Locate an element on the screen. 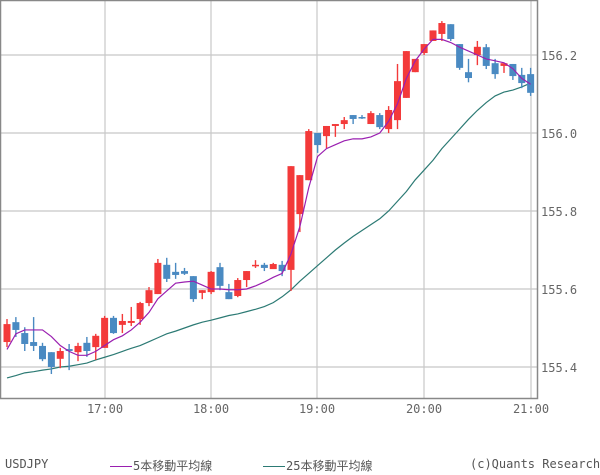 Image resolution: width=600 pixels, height=475 pixels. y-tick-label: 155.8 is located at coordinates (559, 212).